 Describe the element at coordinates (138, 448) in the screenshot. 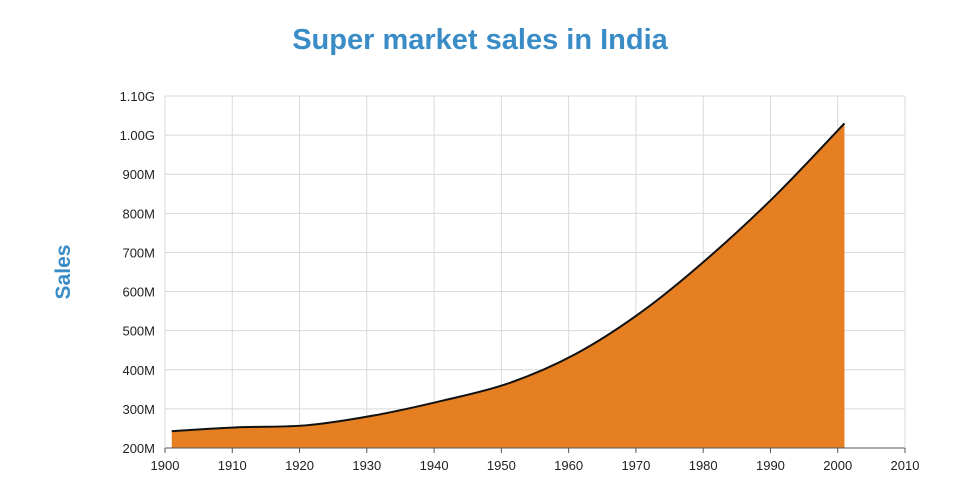

I see `y-tick-label: 200M` at that location.